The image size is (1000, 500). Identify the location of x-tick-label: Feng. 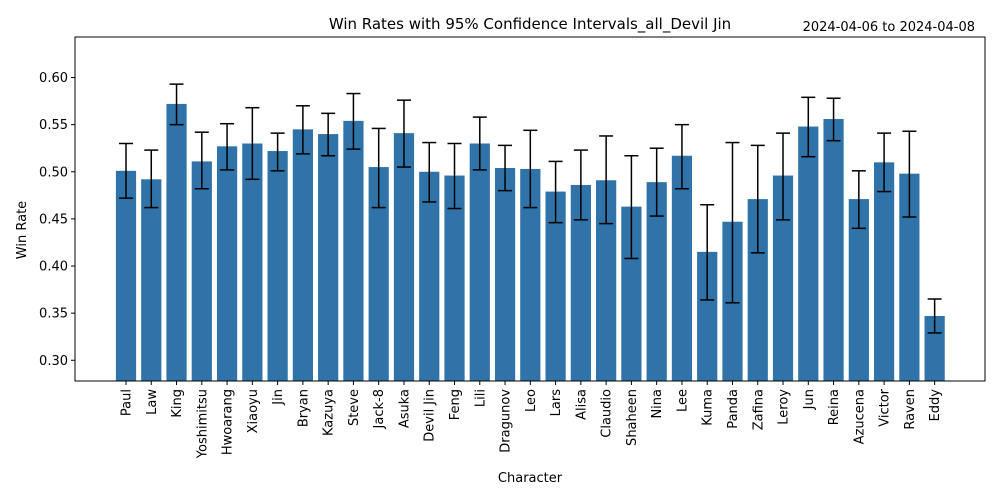
(455, 404).